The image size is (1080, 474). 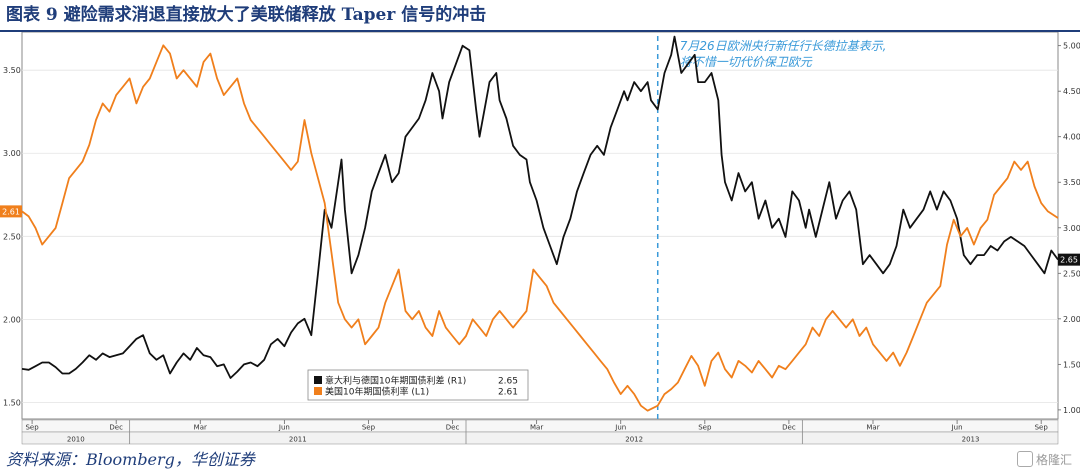 What do you see at coordinates (1071, 91) in the screenshot?
I see `right-tick-label: 4.50` at bounding box center [1071, 91].